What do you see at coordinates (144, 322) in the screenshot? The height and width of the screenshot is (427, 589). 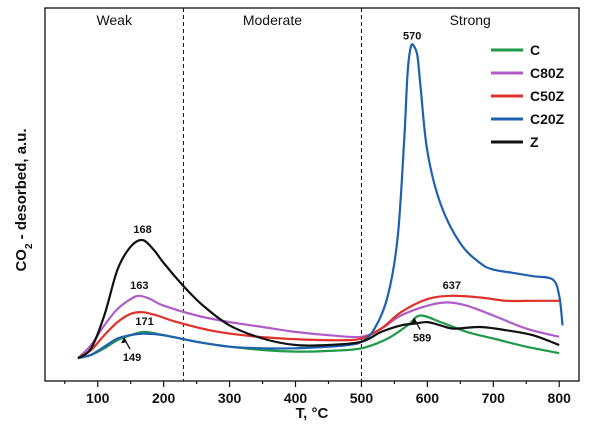 I see `peak-label-171: 171` at bounding box center [144, 322].